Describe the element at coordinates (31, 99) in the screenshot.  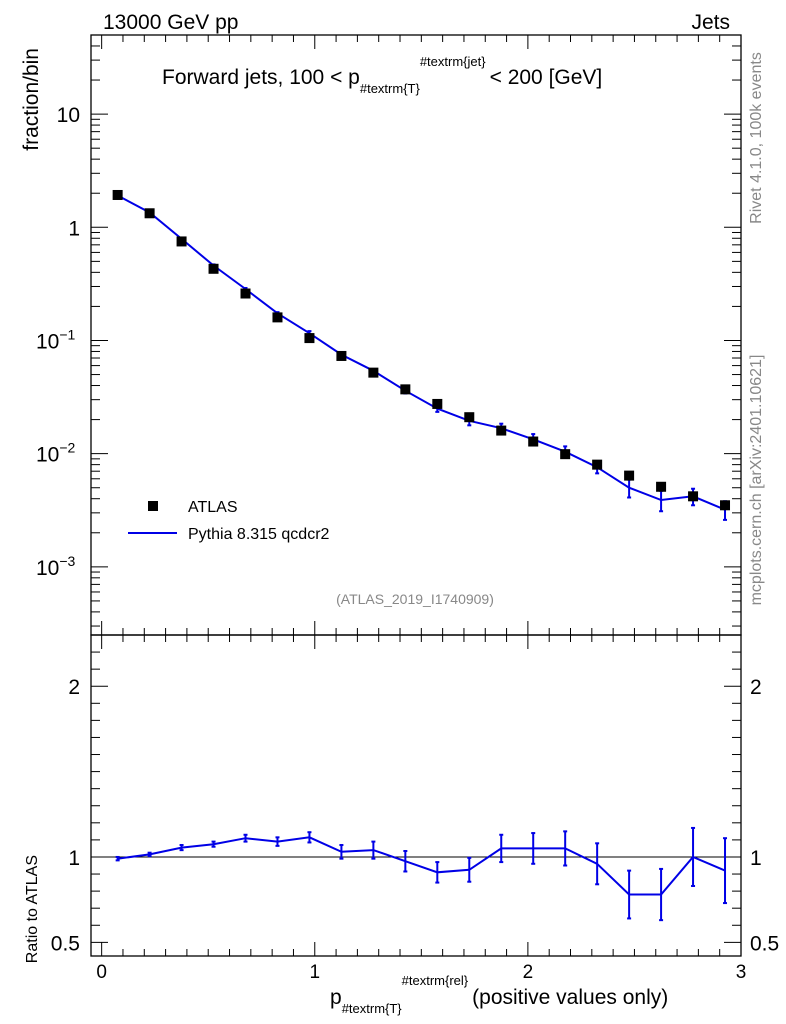
I see `main-y-axis-title: fraction/bin` at that location.